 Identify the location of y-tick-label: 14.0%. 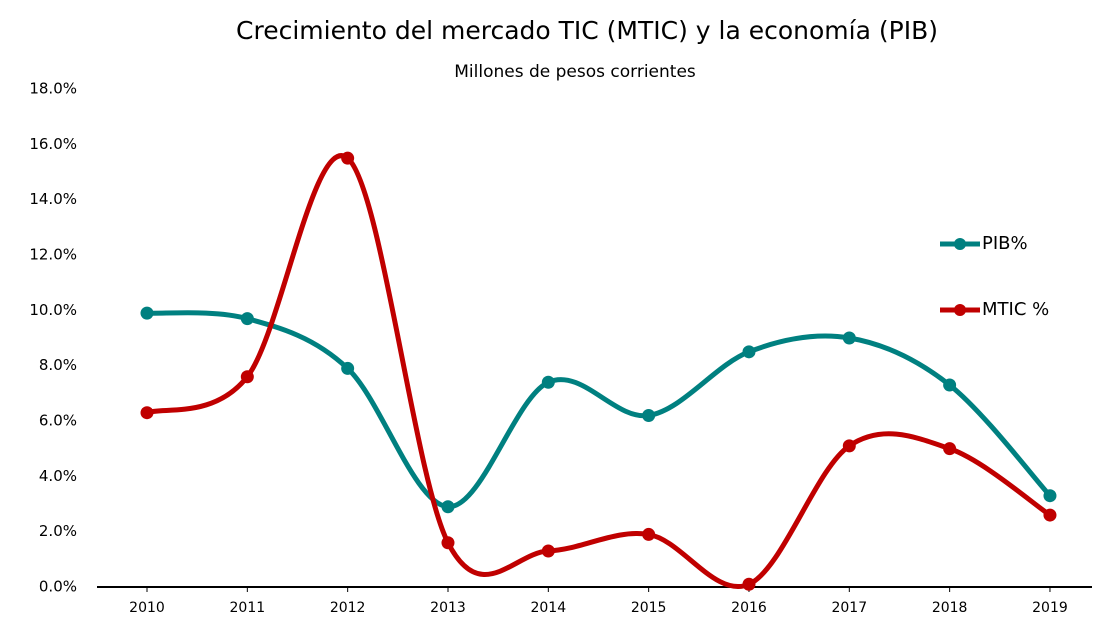
(53, 199).